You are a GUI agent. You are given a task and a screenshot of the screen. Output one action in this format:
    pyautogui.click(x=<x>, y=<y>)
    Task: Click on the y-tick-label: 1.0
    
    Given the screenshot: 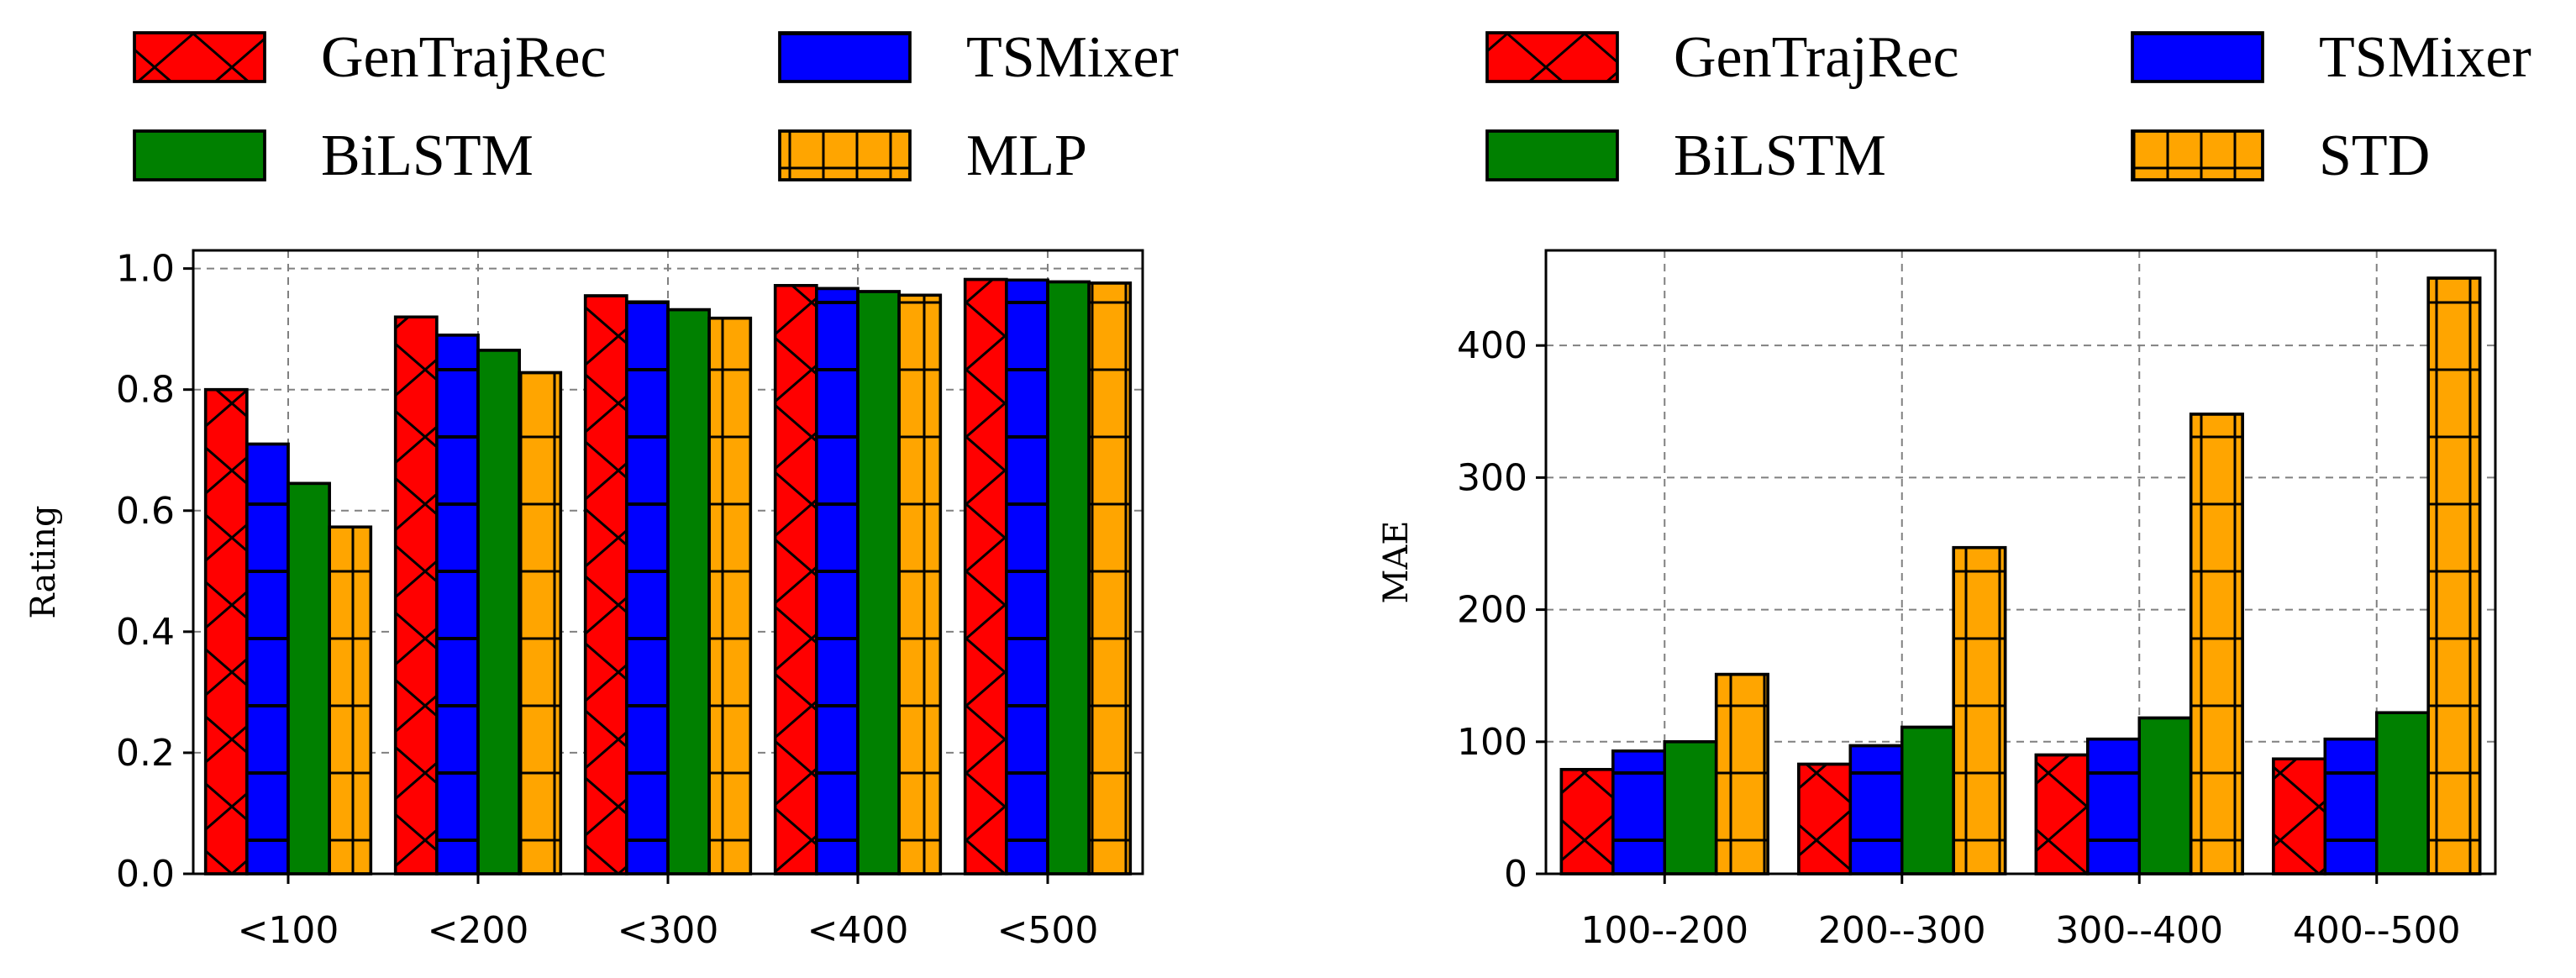 What is the action you would take?
    pyautogui.click(x=145, y=269)
    